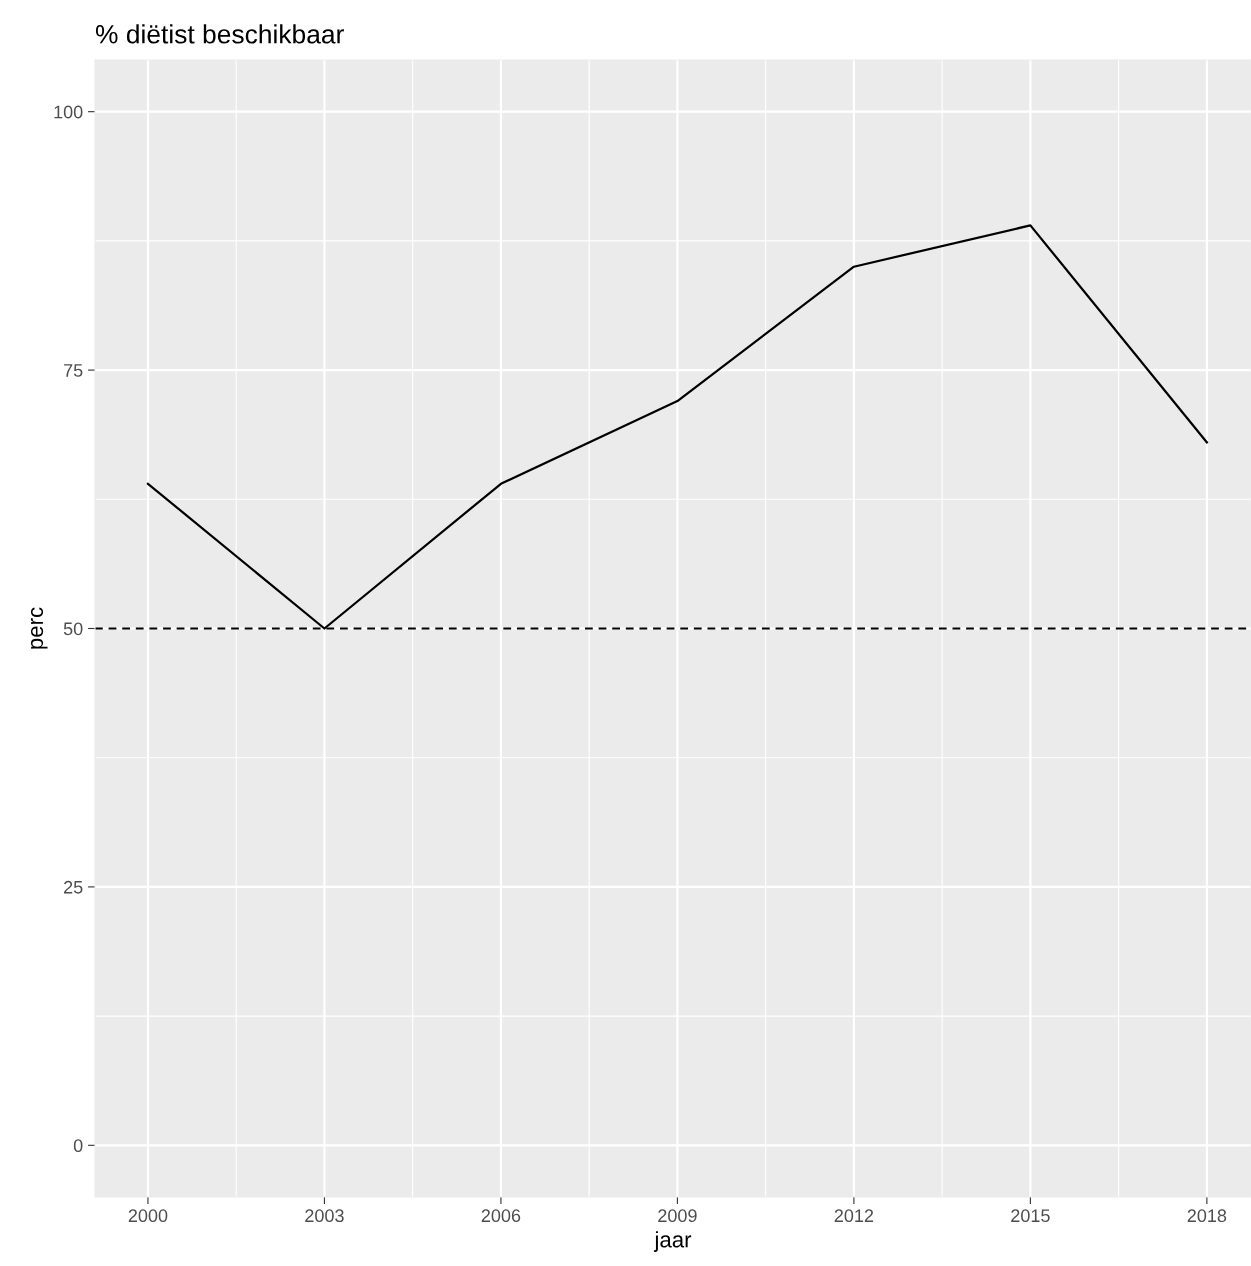 This screenshot has width=1251, height=1266. Describe the element at coordinates (1207, 1216) in the screenshot. I see `x-tick-label: 2018` at that location.